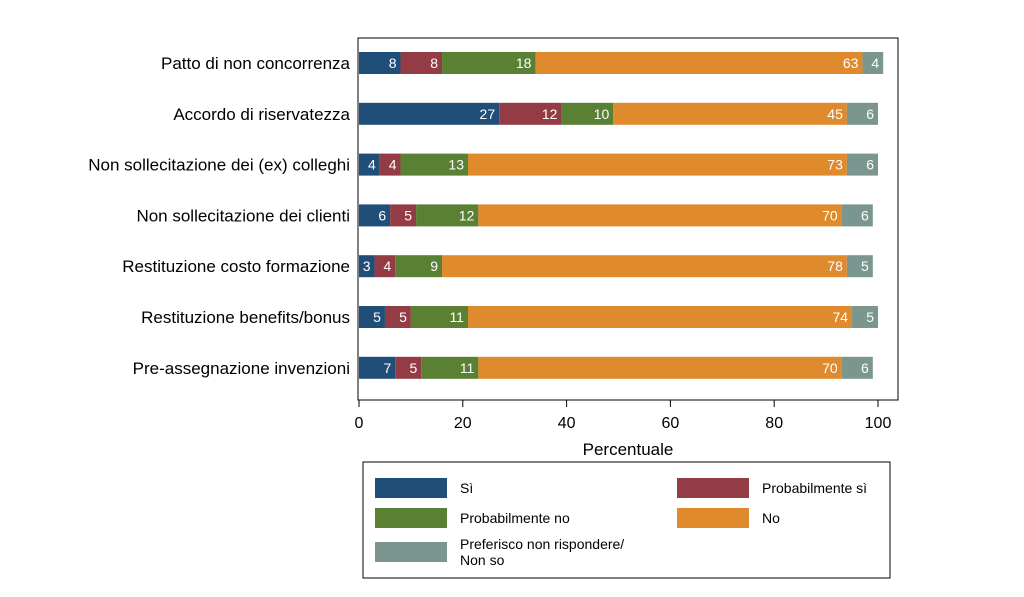 This screenshot has width=1024, height=597. Describe the element at coordinates (482, 560) in the screenshot. I see `legend-label: Non so` at that location.